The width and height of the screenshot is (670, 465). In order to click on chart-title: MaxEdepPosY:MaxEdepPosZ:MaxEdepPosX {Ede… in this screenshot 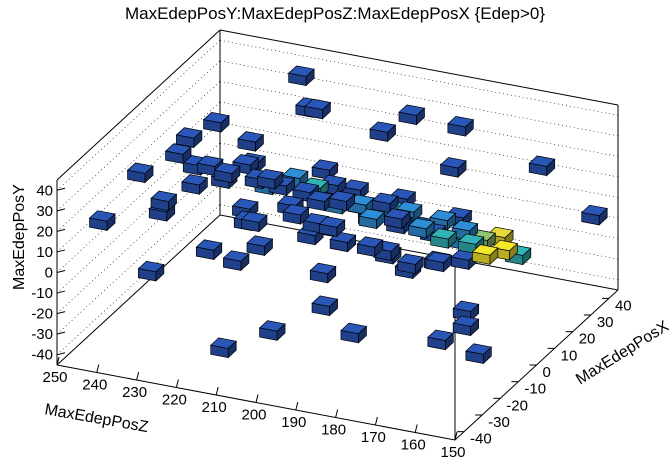, I will do `click(335, 13)`.